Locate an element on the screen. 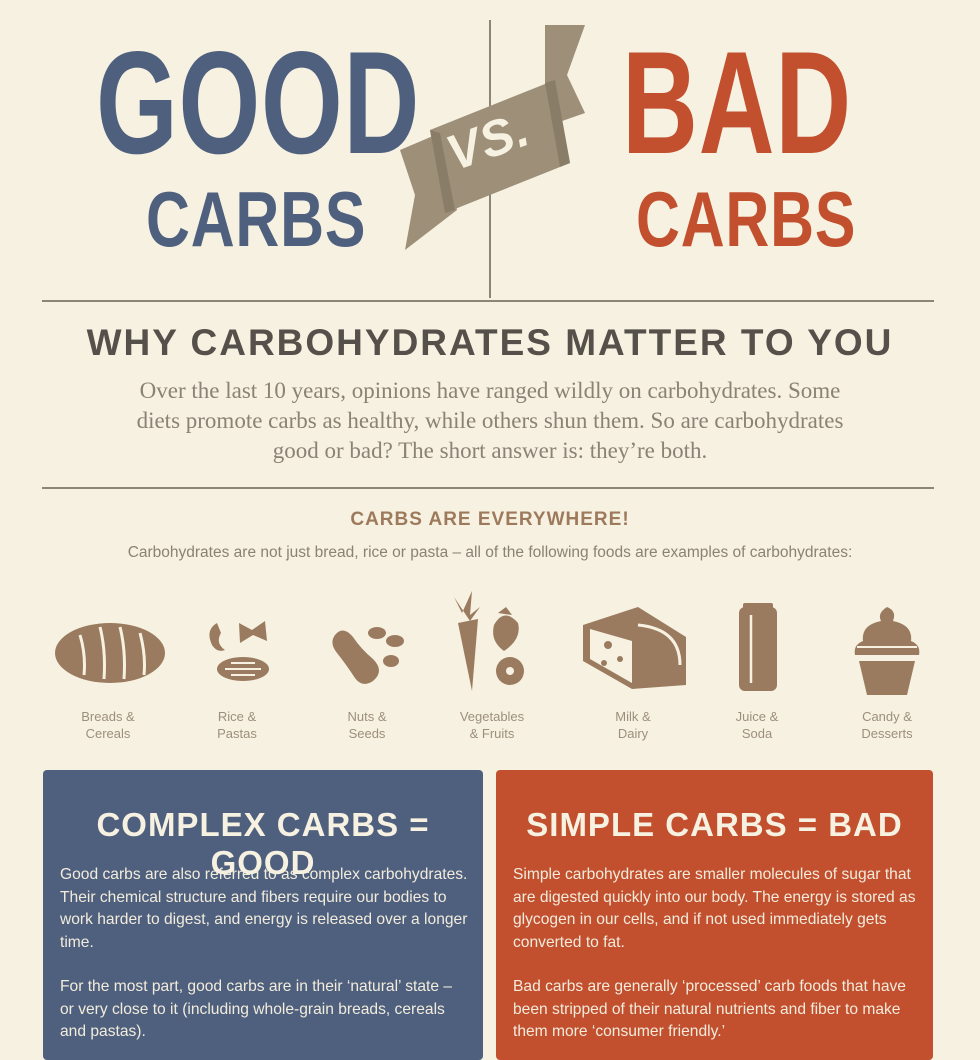  can-icon is located at coordinates (758, 647).